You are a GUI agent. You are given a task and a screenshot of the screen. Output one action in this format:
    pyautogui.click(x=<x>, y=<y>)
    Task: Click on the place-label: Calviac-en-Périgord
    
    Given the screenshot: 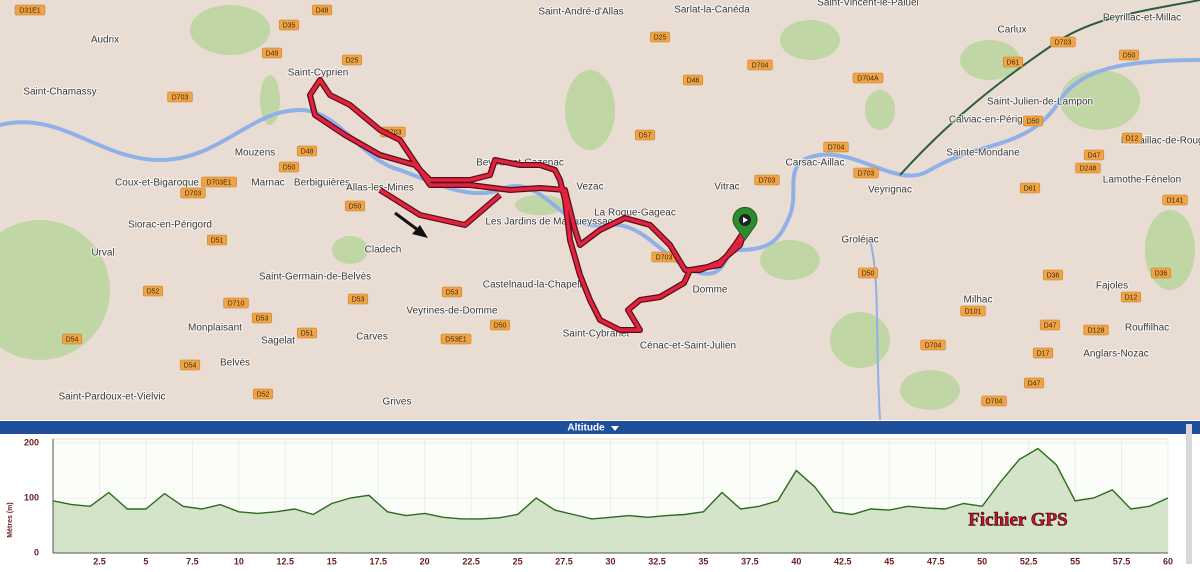 What is the action you would take?
    pyautogui.click(x=993, y=120)
    